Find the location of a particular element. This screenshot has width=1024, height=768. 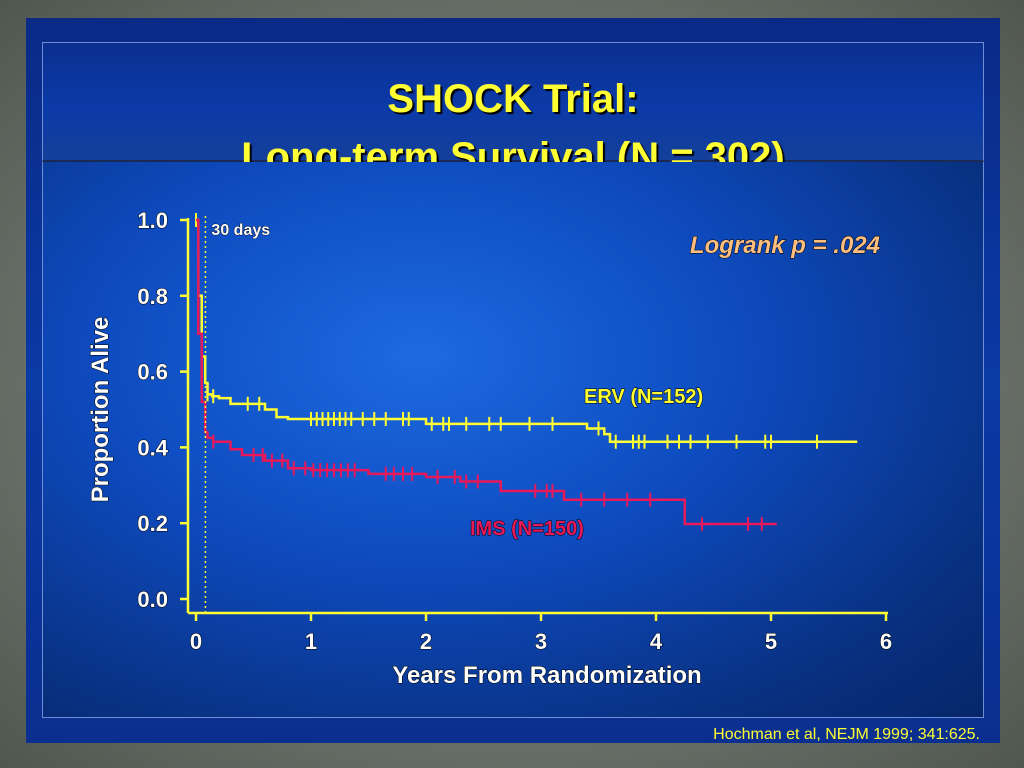

y-tick-label: 0.2 is located at coordinates (152, 523).